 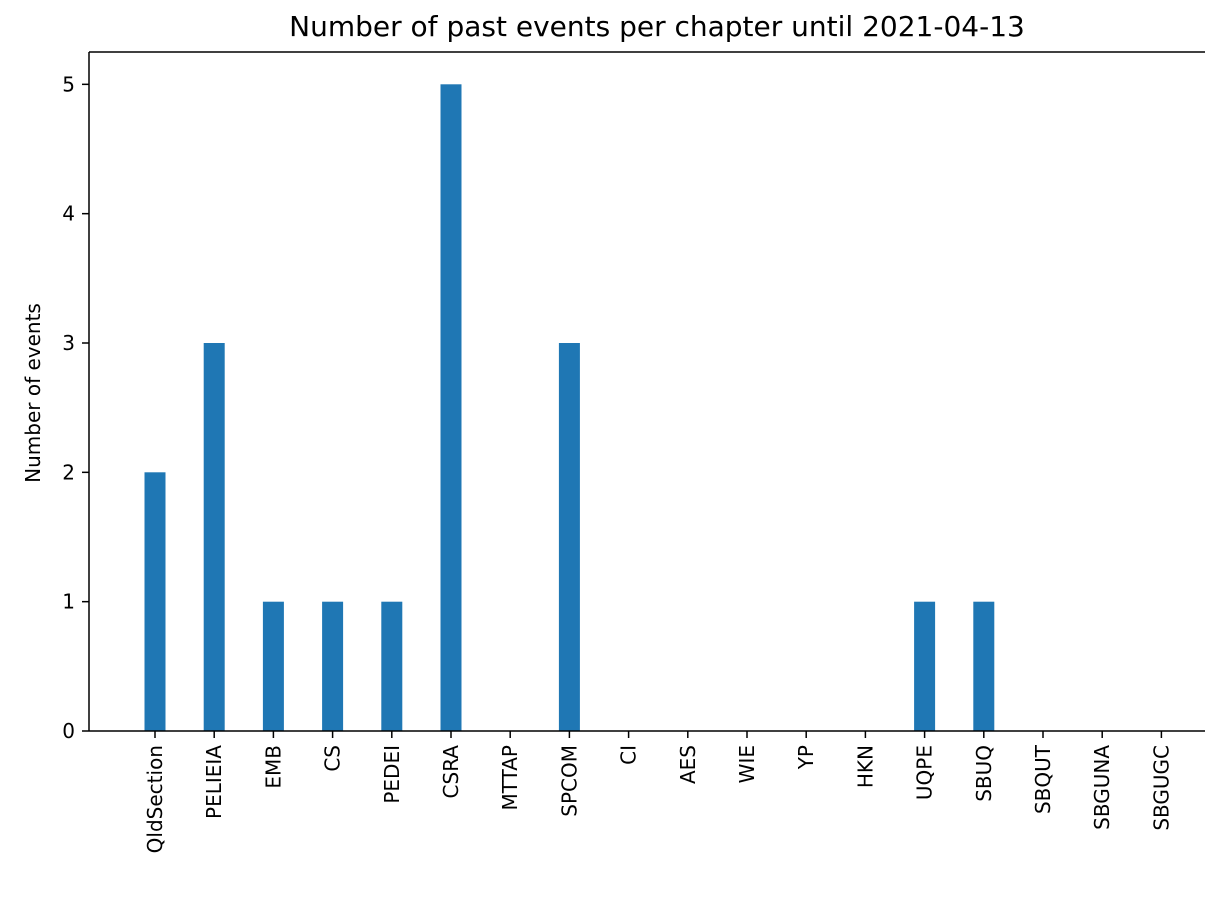 I want to click on x-tick-label: SBGUGC, so click(x=1161, y=788).